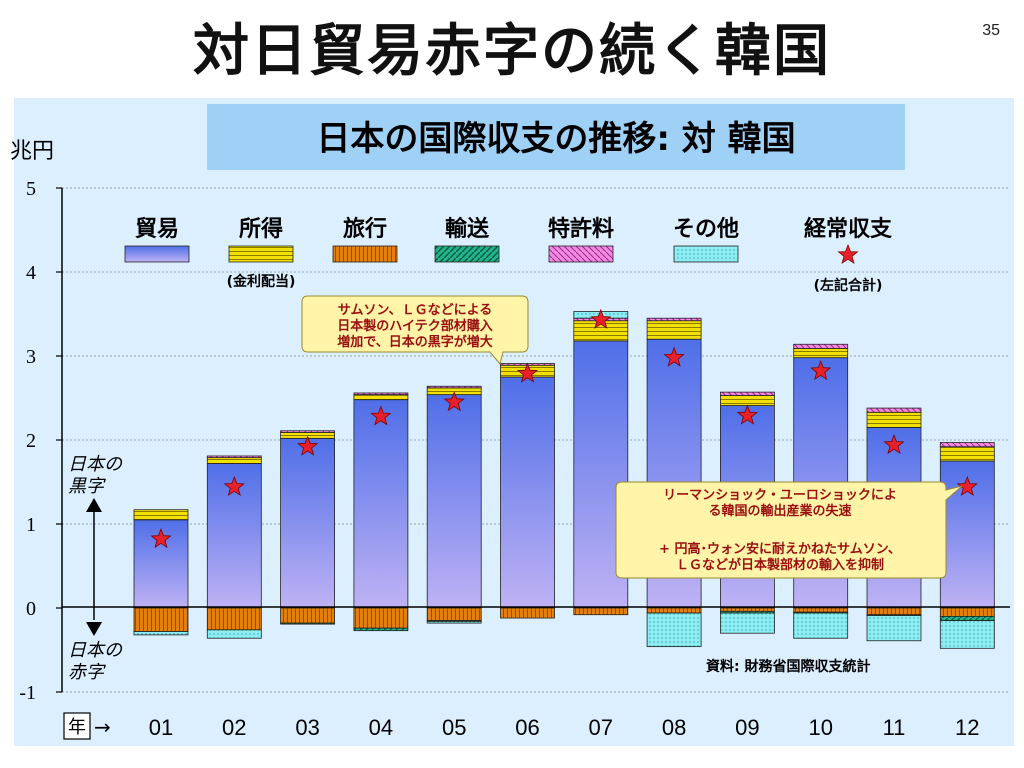 The image size is (1024, 768). What do you see at coordinates (87, 486) in the screenshot?
I see `surplus-label-line2: 黒字` at bounding box center [87, 486].